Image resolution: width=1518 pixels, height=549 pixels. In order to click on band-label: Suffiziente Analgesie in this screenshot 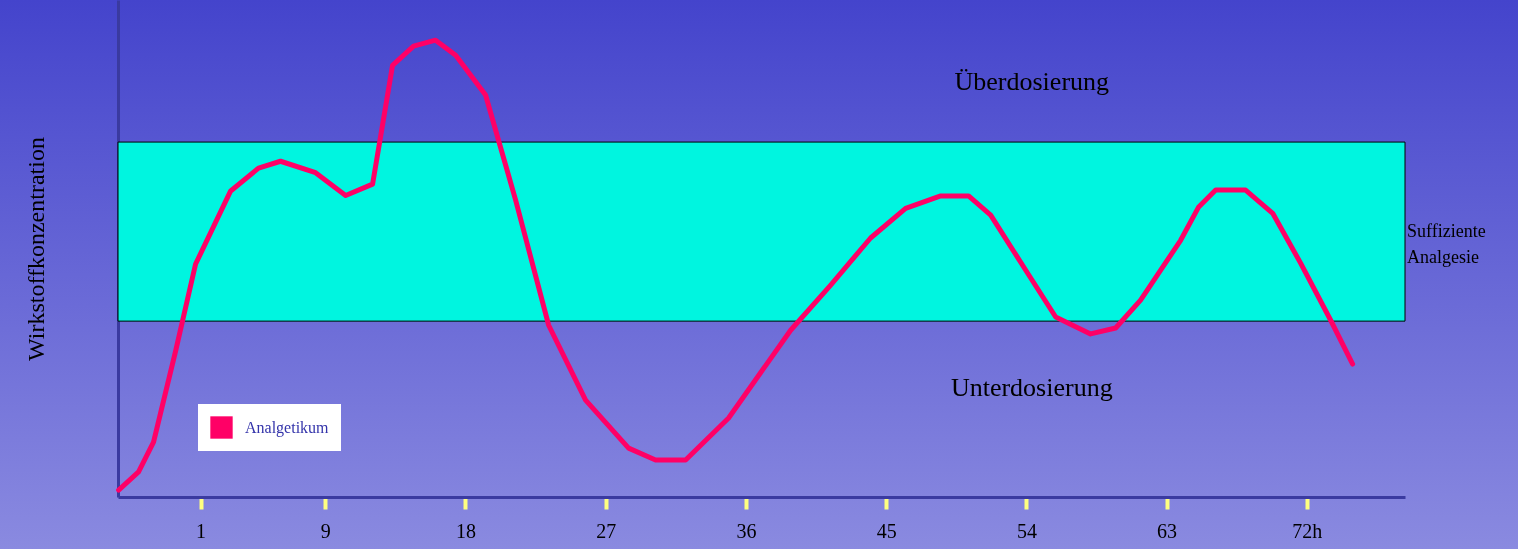, I will do `click(1446, 243)`.